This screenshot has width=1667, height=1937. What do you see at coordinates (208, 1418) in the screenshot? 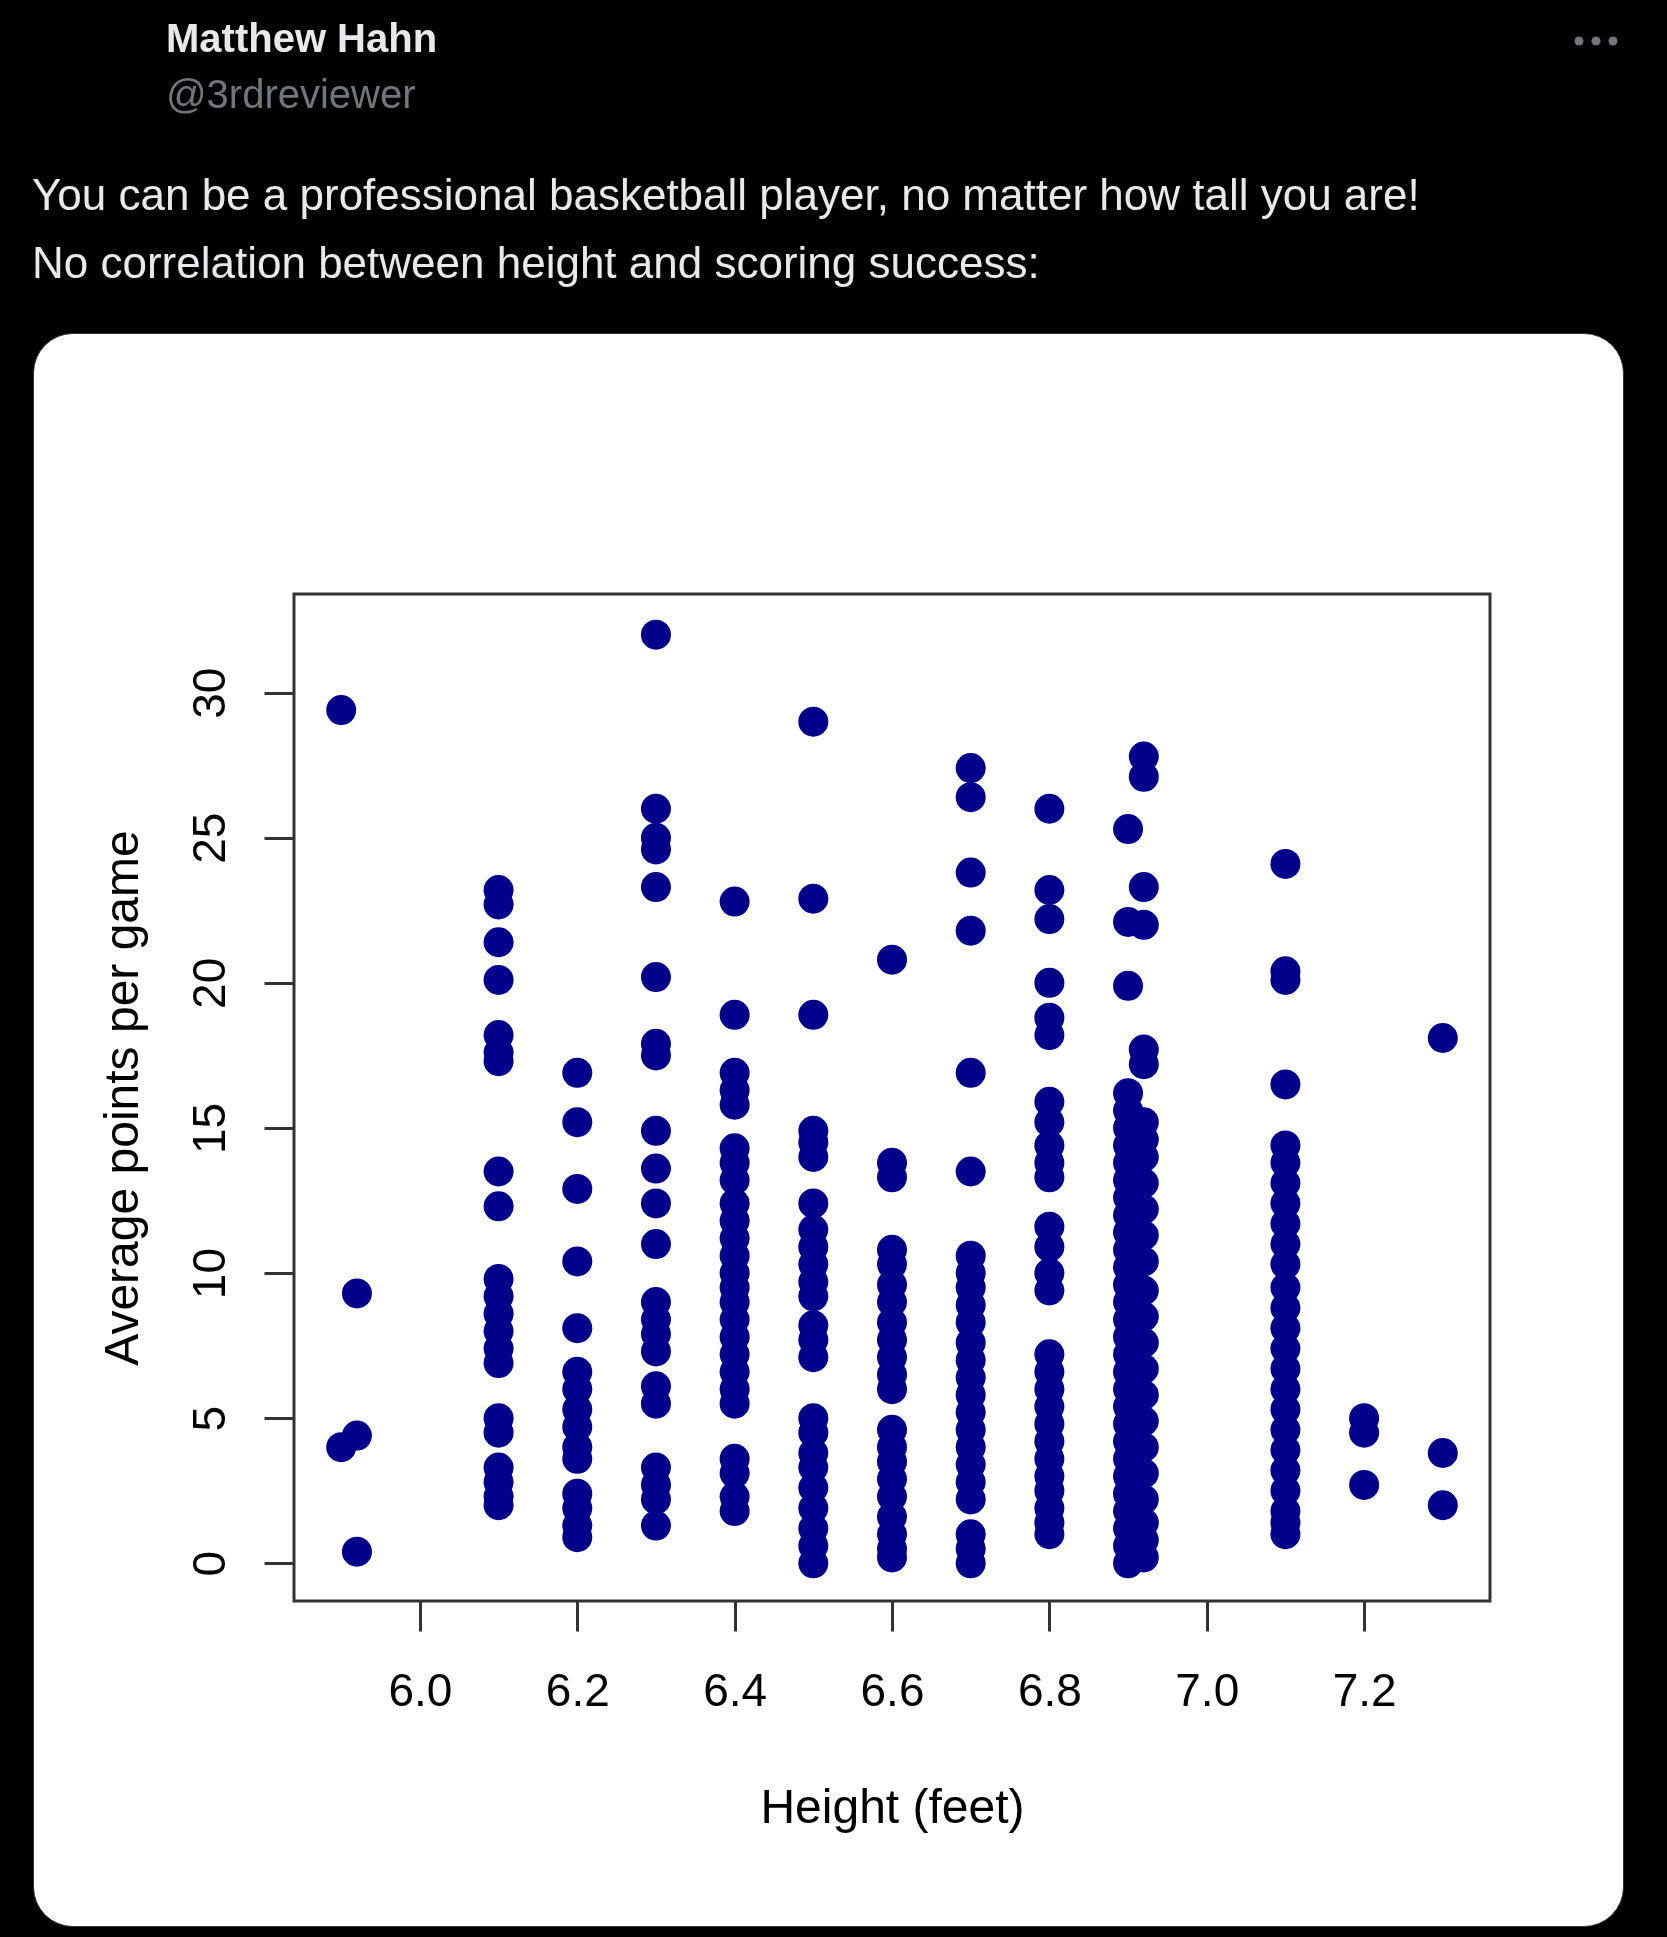
I see `y-tick-label: 5` at bounding box center [208, 1418].